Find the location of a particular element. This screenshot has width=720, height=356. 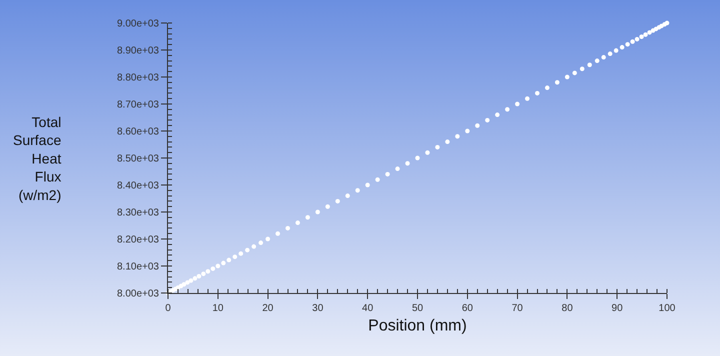

y-tick-label: 8.50e+03 is located at coordinates (138, 159).